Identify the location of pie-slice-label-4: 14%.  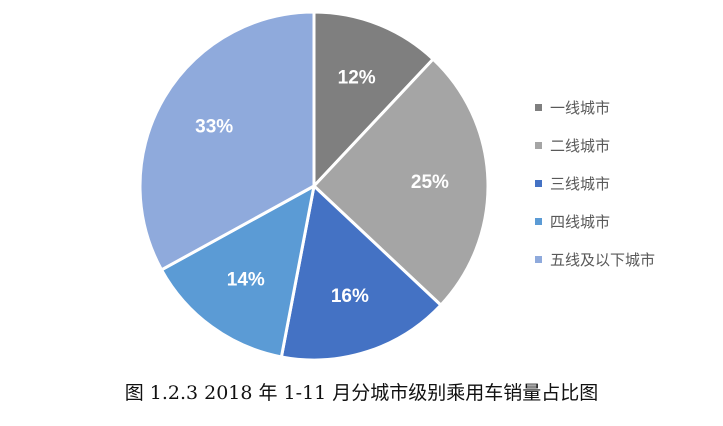
(246, 279).